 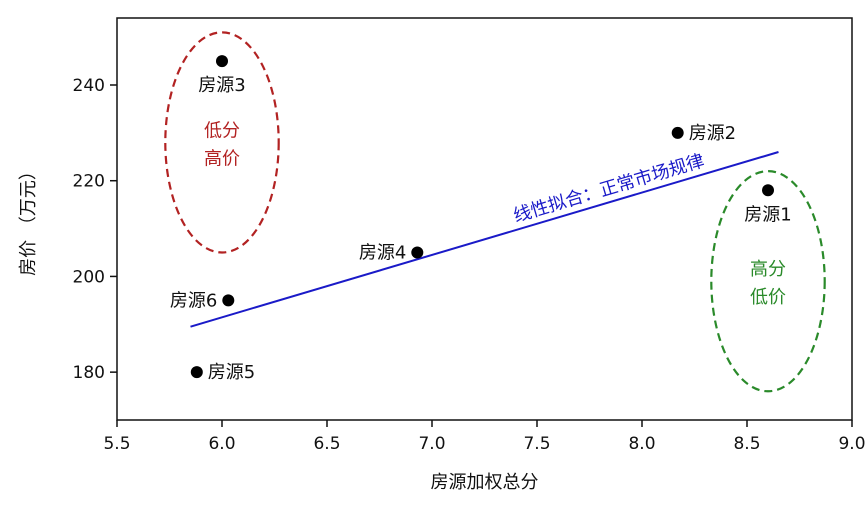 I want to click on point-label-6: 房源6, so click(x=193, y=300).